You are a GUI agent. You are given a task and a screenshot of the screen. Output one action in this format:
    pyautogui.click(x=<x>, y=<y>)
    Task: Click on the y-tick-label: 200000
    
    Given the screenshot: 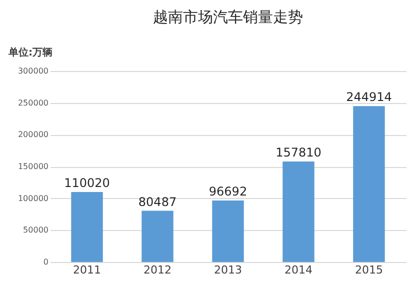 What is the action you would take?
    pyautogui.click(x=33, y=135)
    